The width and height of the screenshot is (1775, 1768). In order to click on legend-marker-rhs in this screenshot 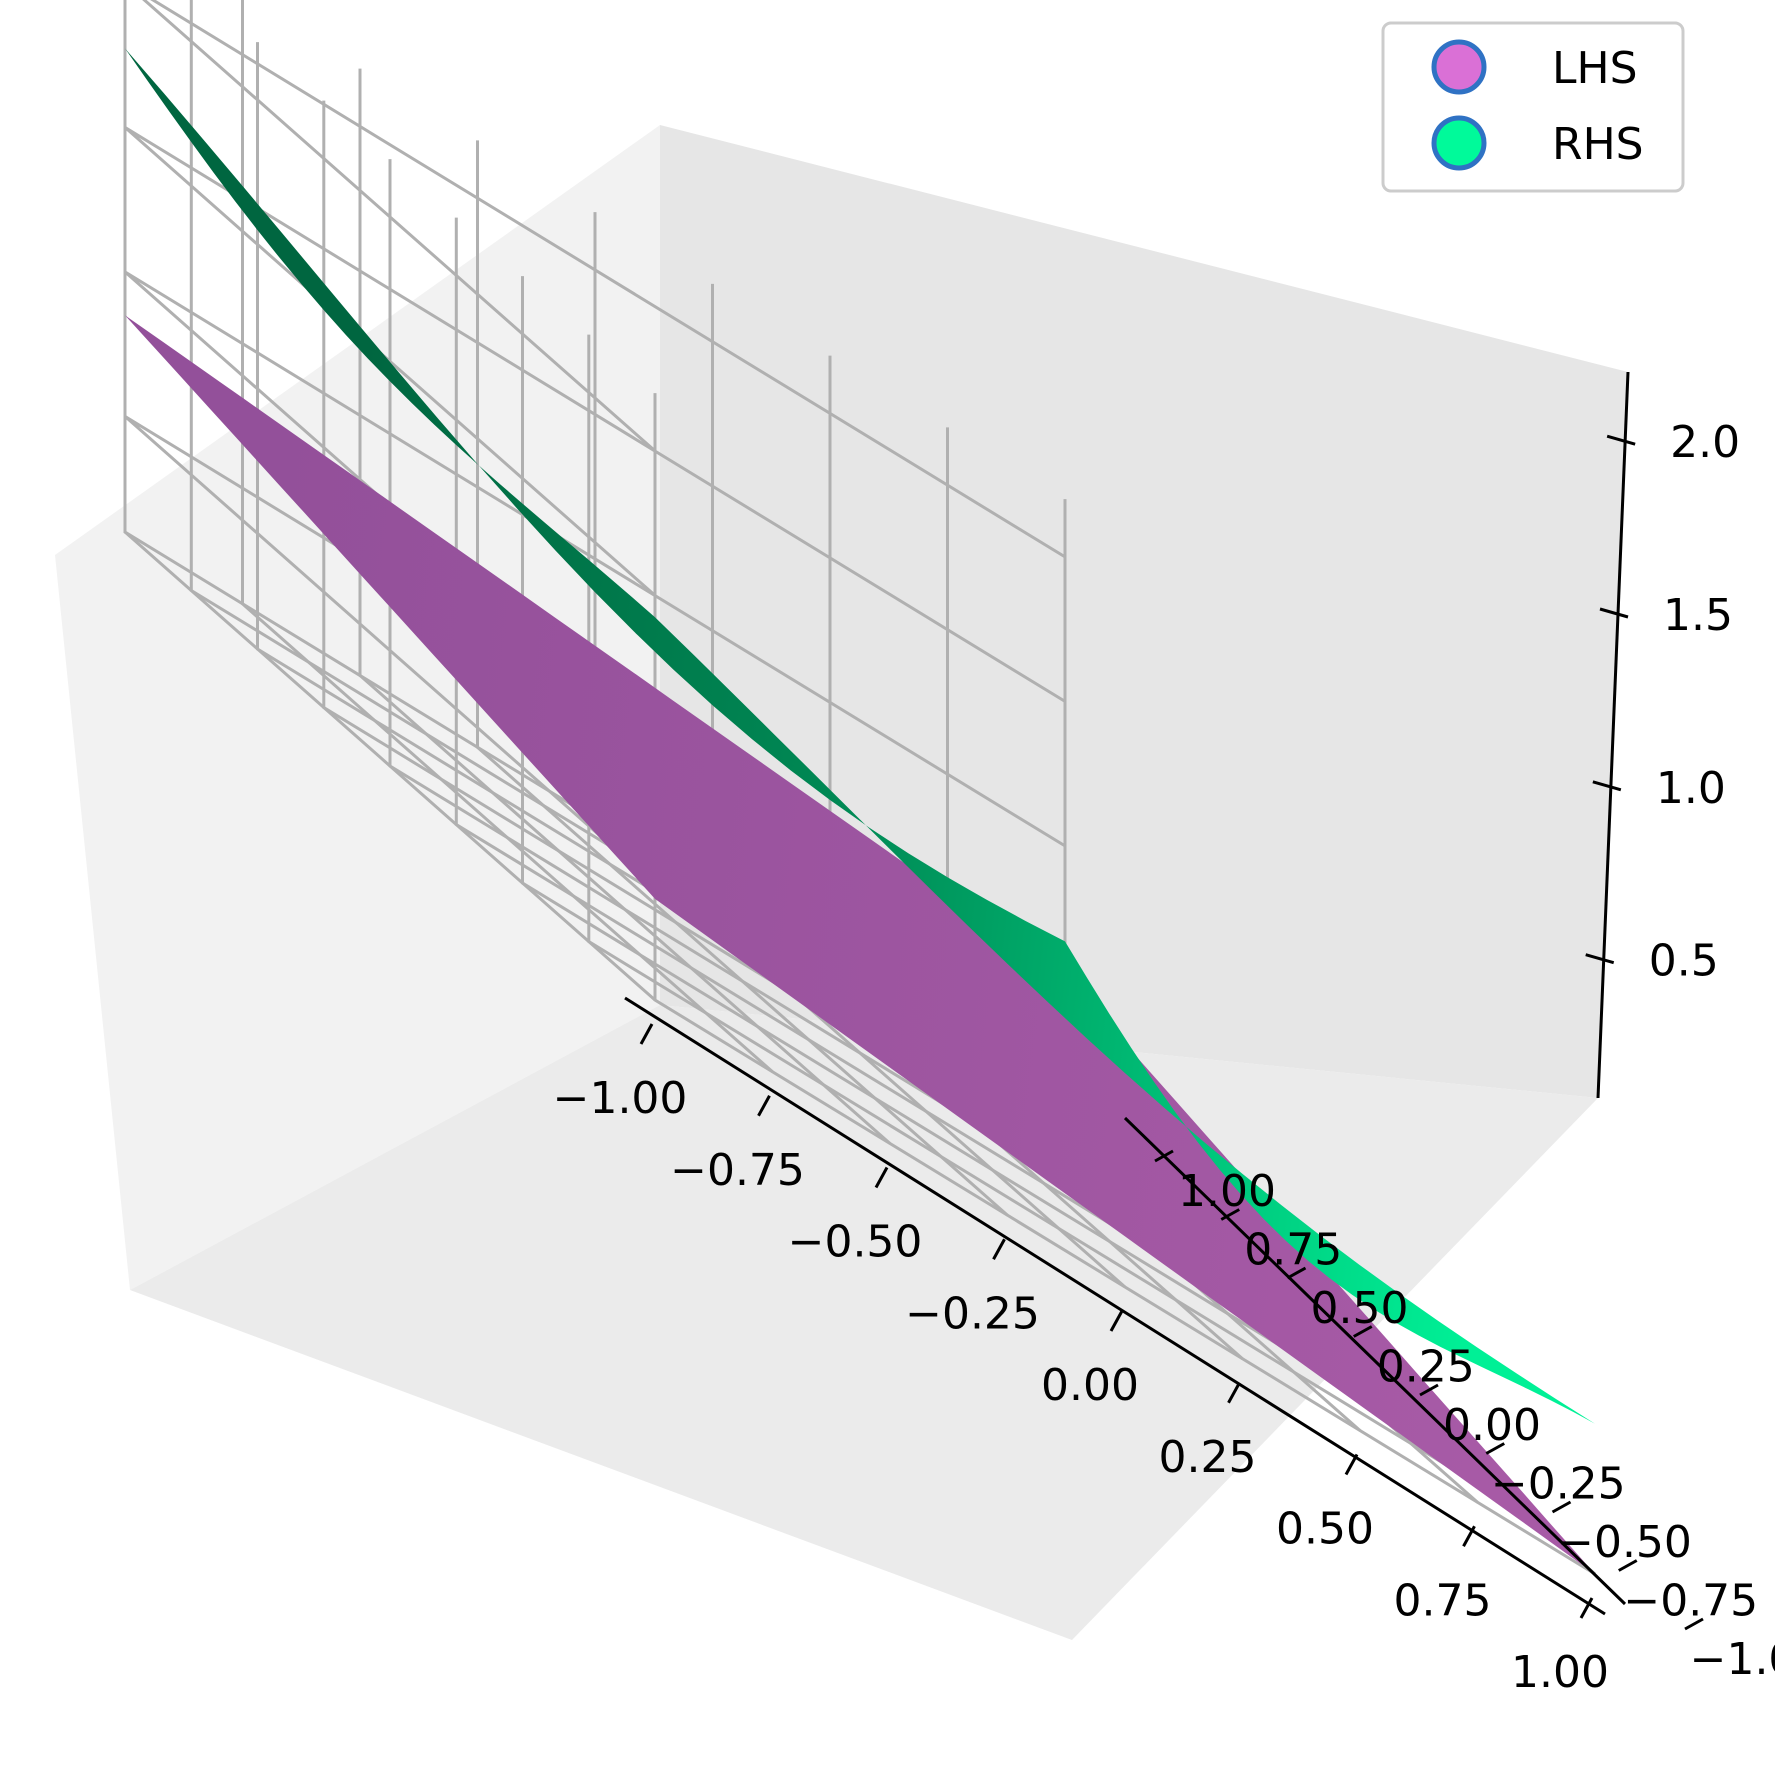, I will do `click(1459, 143)`.